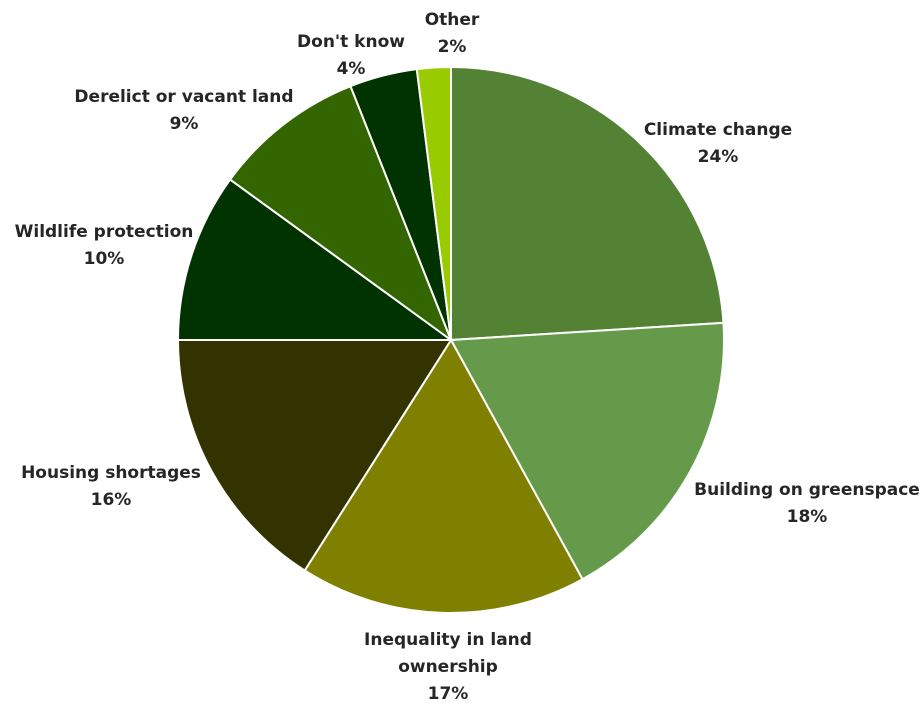 The image size is (924, 704). I want to click on pie-slice-inequality-in-land-ownership, so click(443, 476).